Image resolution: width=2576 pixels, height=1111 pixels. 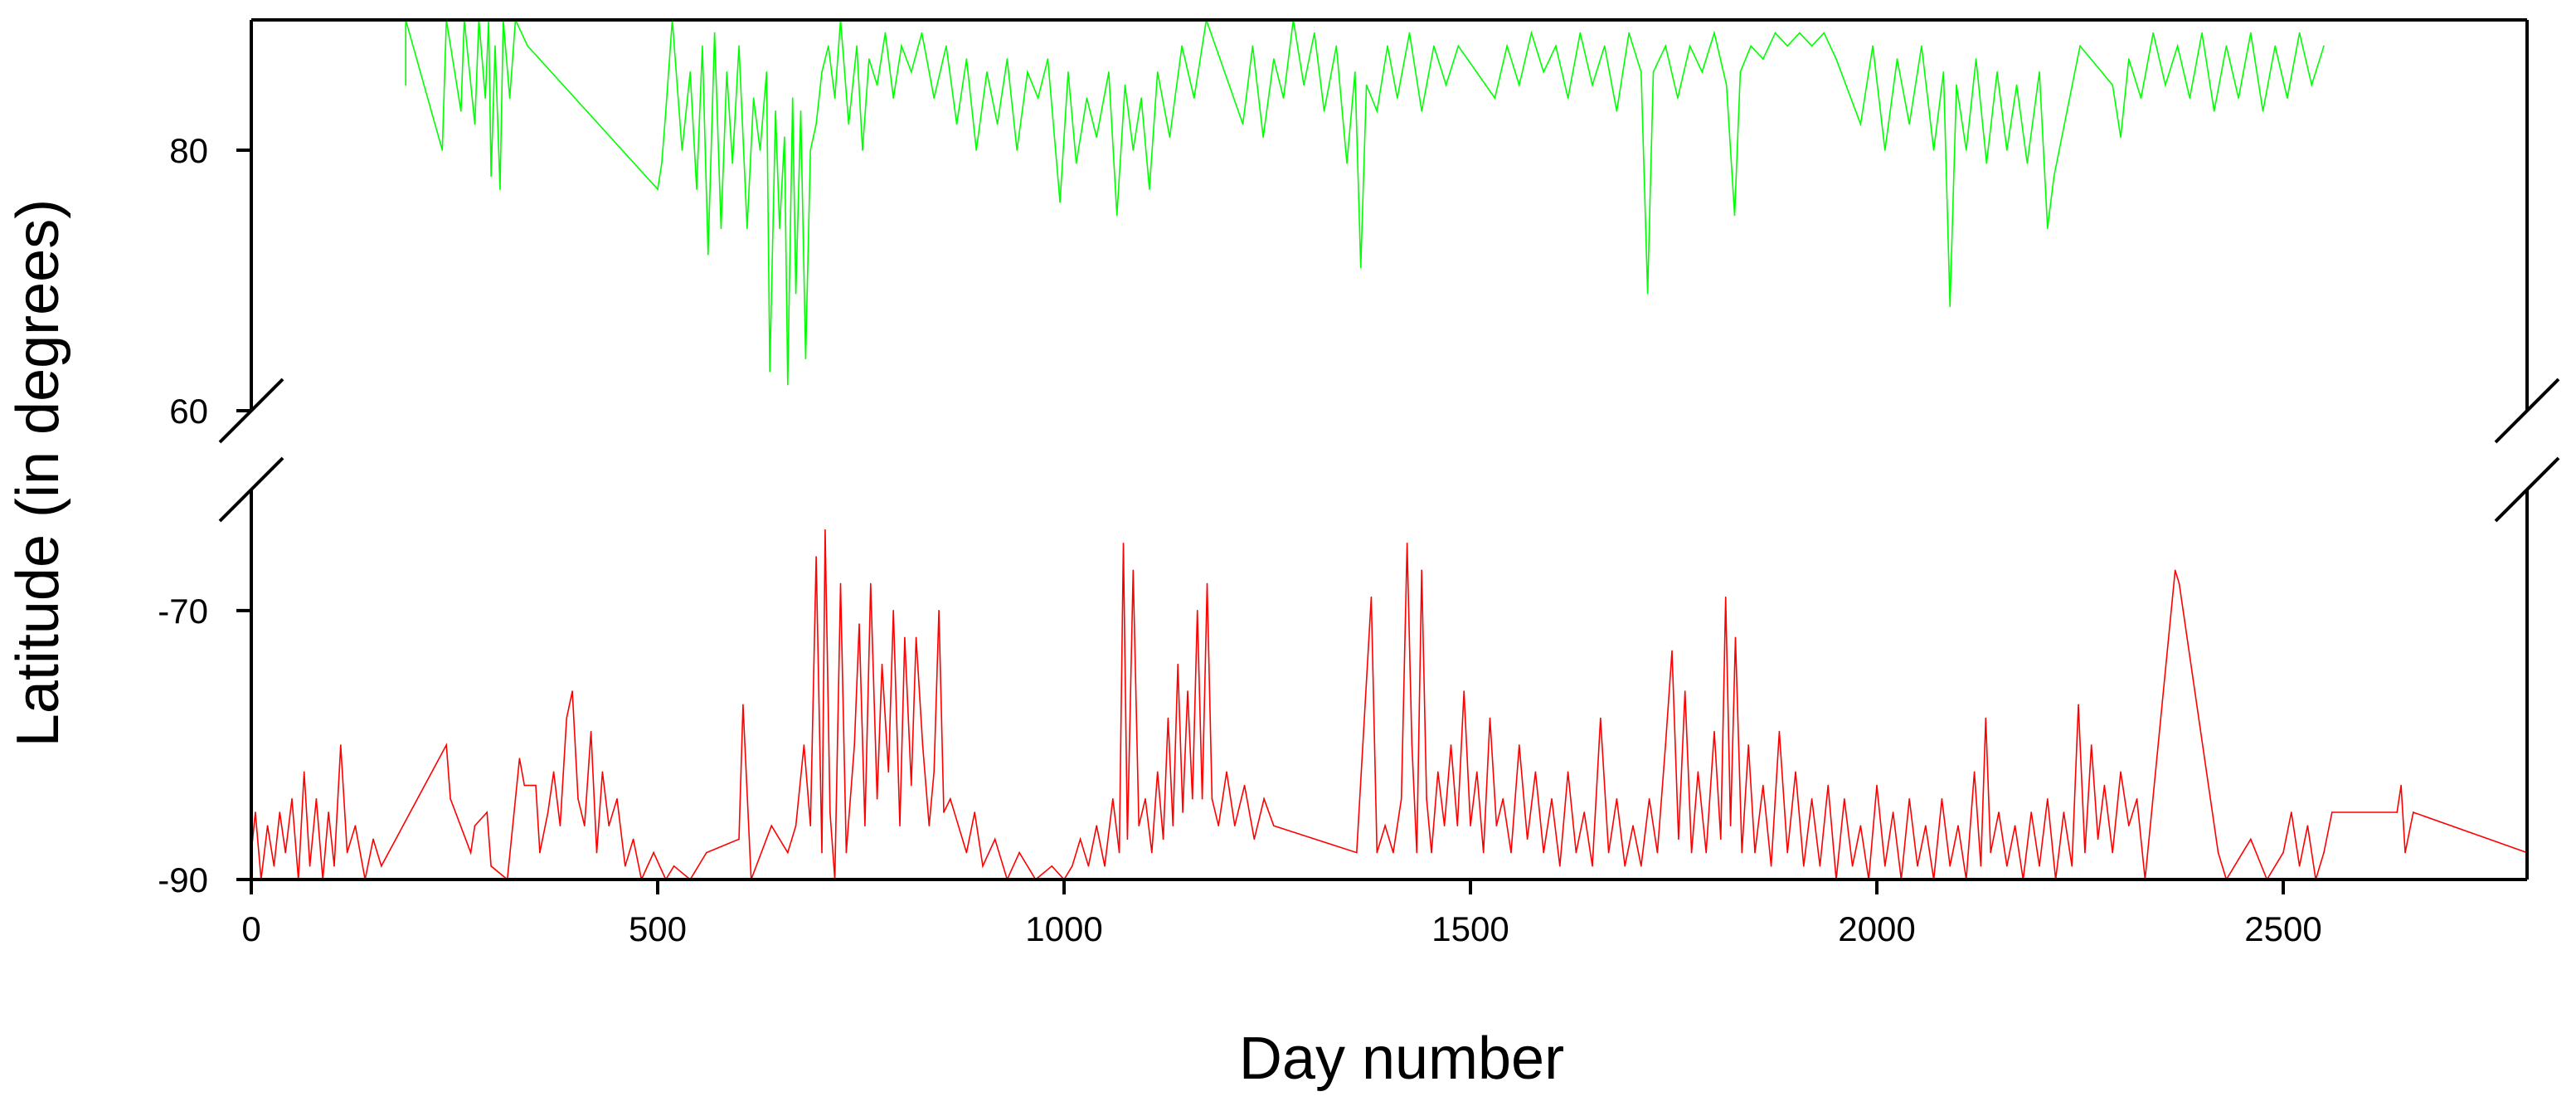 I want to click on x-tick-label: 2500, so click(x=2282, y=928).